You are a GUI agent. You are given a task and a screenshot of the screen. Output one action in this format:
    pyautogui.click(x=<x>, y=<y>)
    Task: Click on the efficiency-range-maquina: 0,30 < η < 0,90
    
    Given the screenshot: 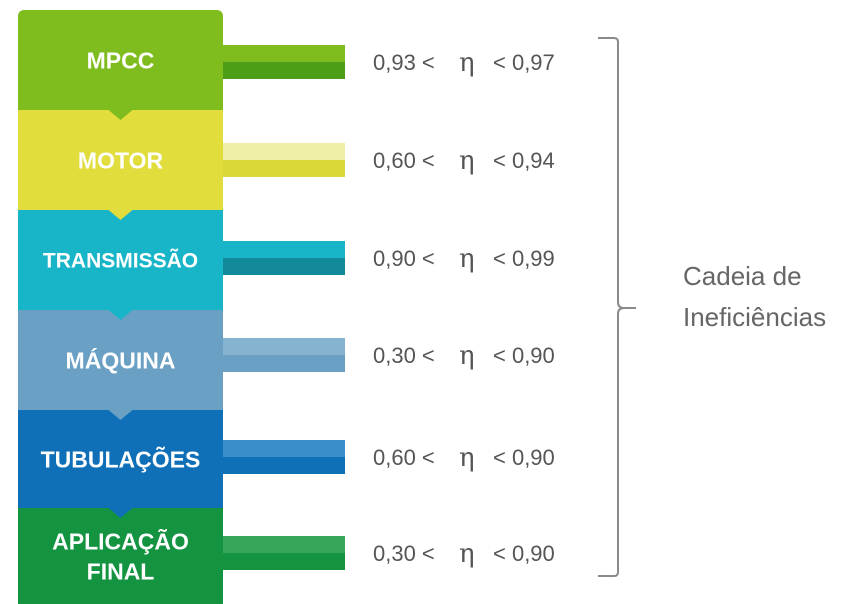 What is the action you would take?
    pyautogui.click(x=464, y=356)
    